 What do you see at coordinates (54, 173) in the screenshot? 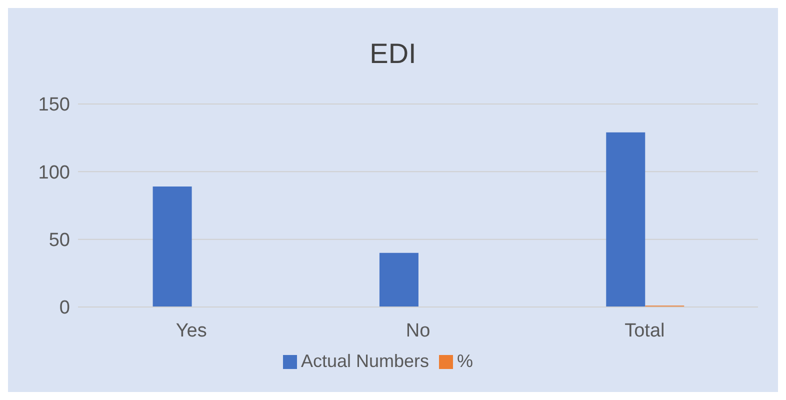
I see `y-tick-label: 100` at bounding box center [54, 173].